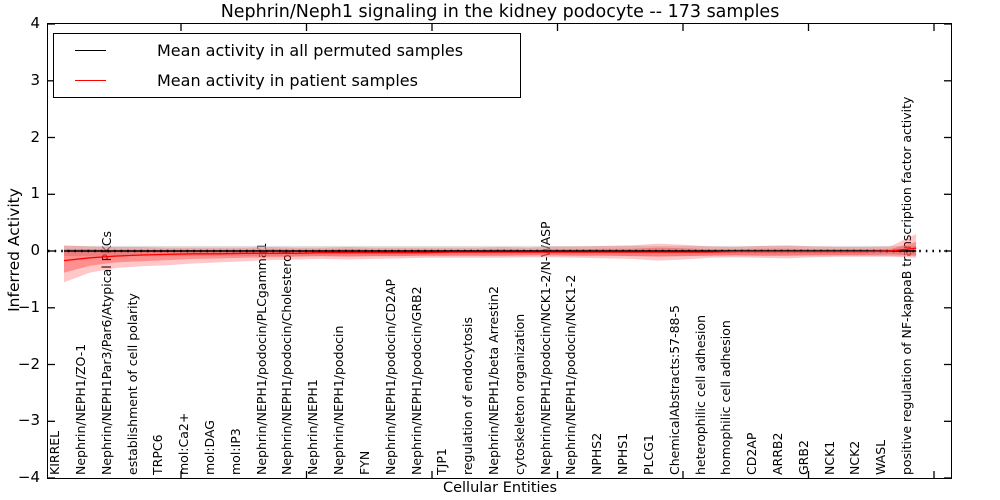 The image size is (1000, 500). What do you see at coordinates (21, 250) in the screenshot?
I see `y-tick-labels: 4 3 2 1 0 −1 −2 −3 −4` at bounding box center [21, 250].